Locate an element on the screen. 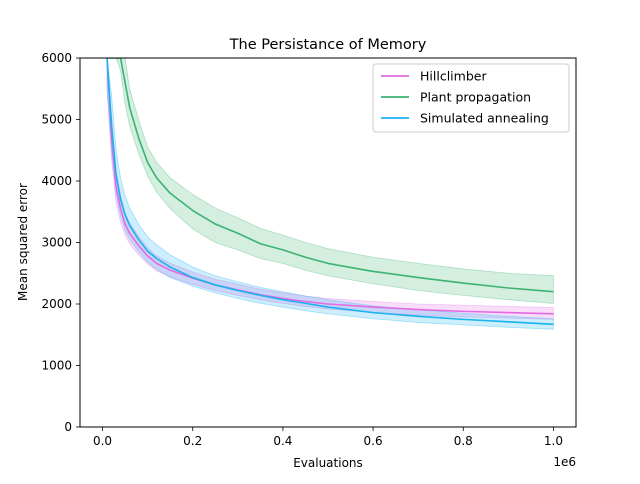  x-axis-label: Evaluations is located at coordinates (328, 463).